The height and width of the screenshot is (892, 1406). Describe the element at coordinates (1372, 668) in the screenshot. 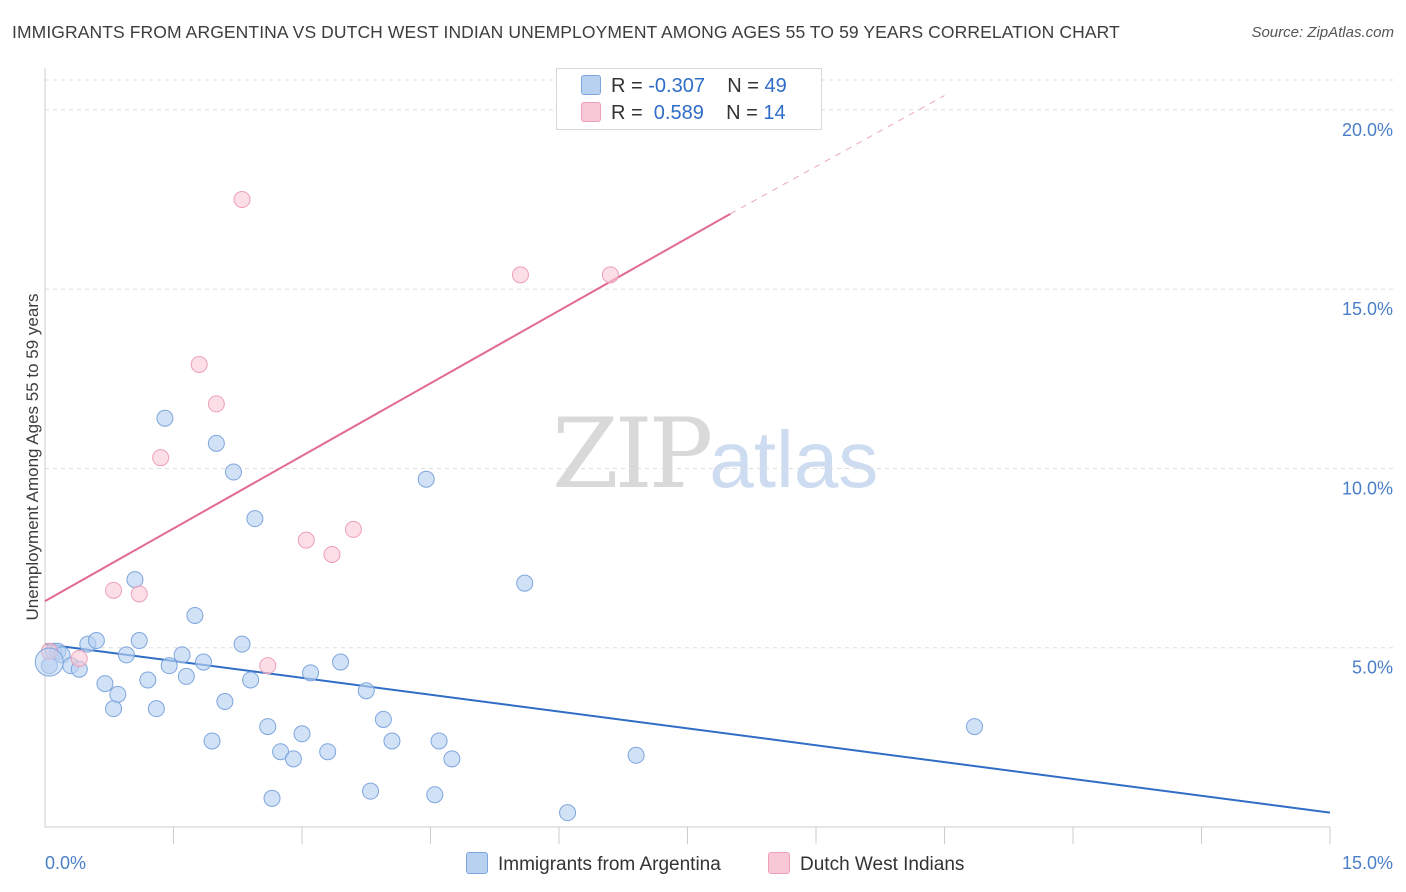

I see `y-tick-label: 5.0%` at that location.